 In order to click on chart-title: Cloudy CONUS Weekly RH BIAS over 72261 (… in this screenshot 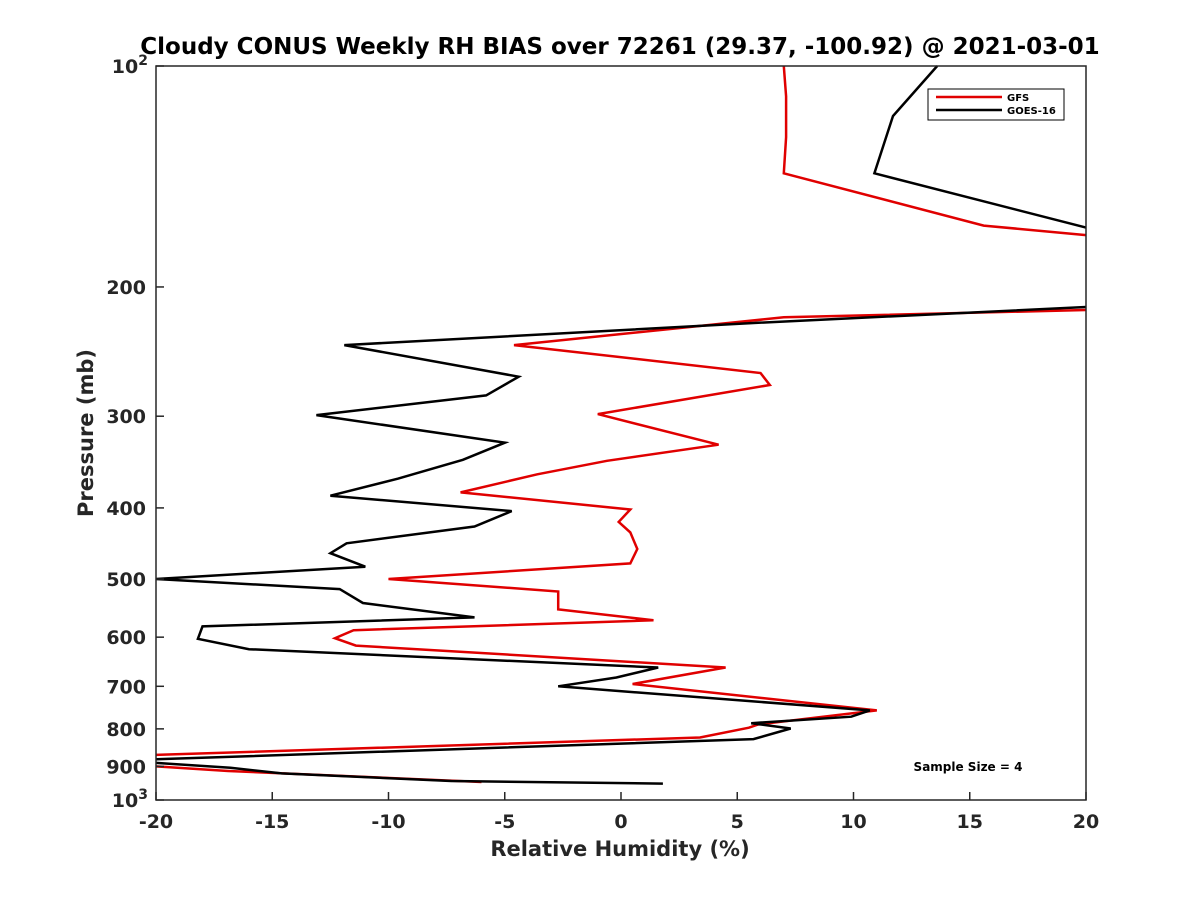, I will do `click(619, 47)`.